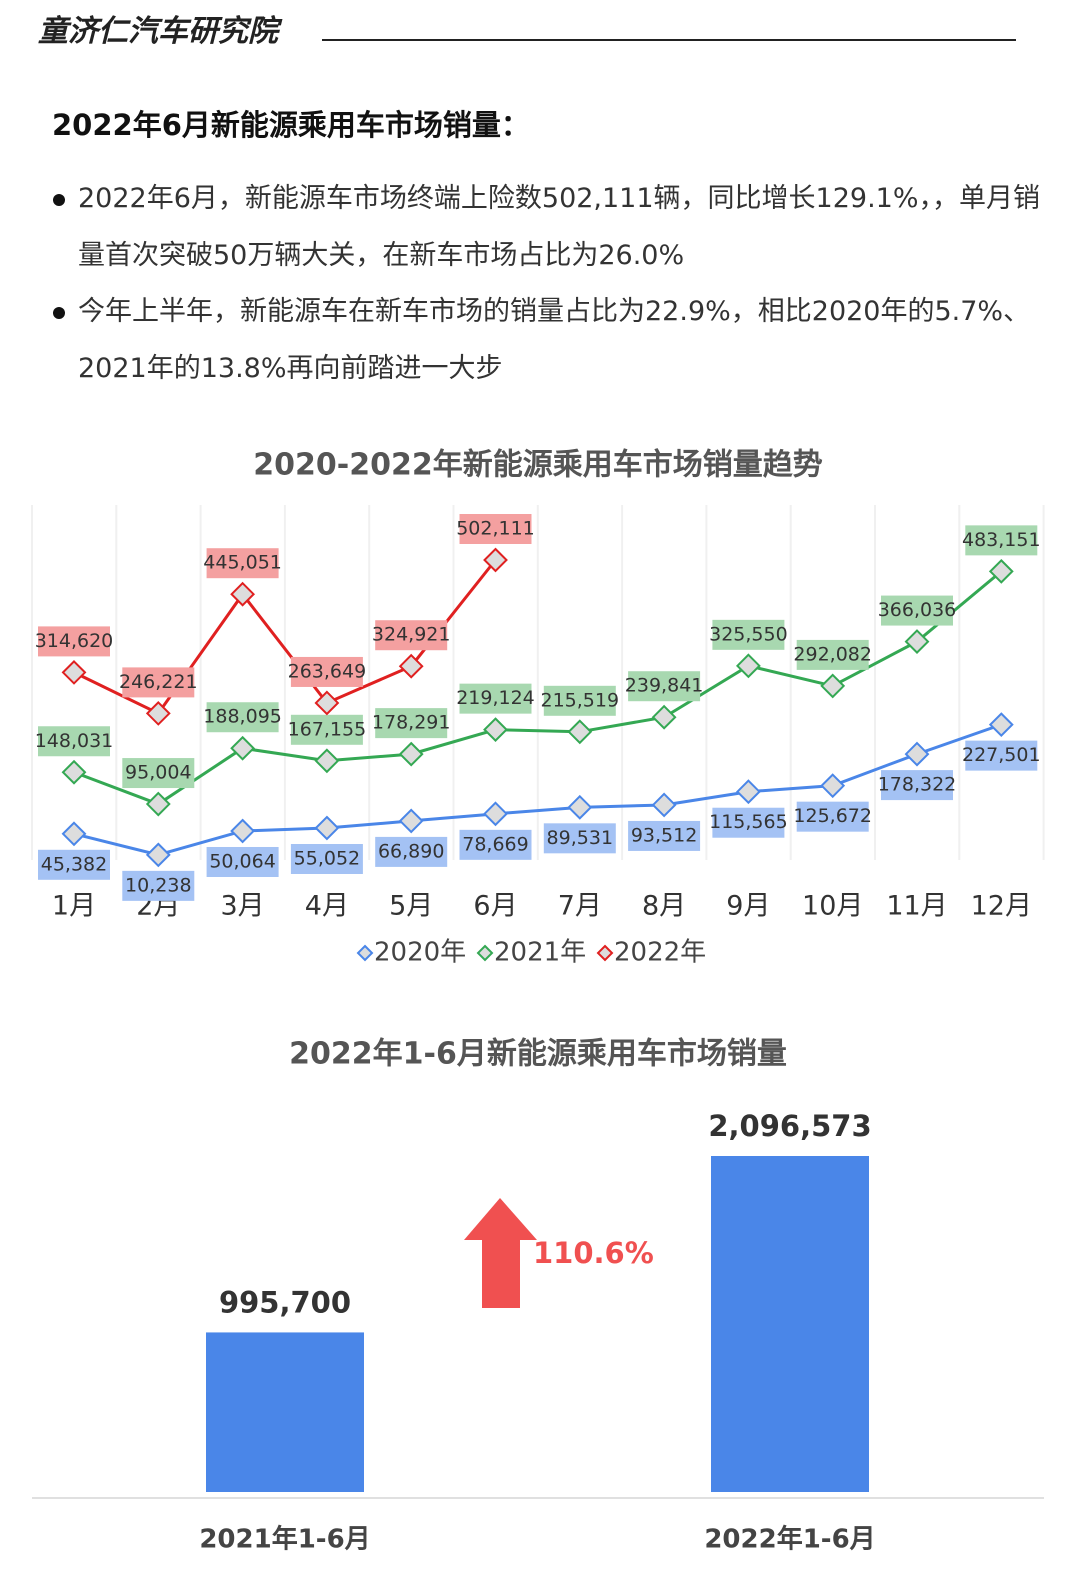 Image resolution: width=1080 pixels, height=1574 pixels. Describe the element at coordinates (748, 634) in the screenshot. I see `data-label: 325,550` at that location.